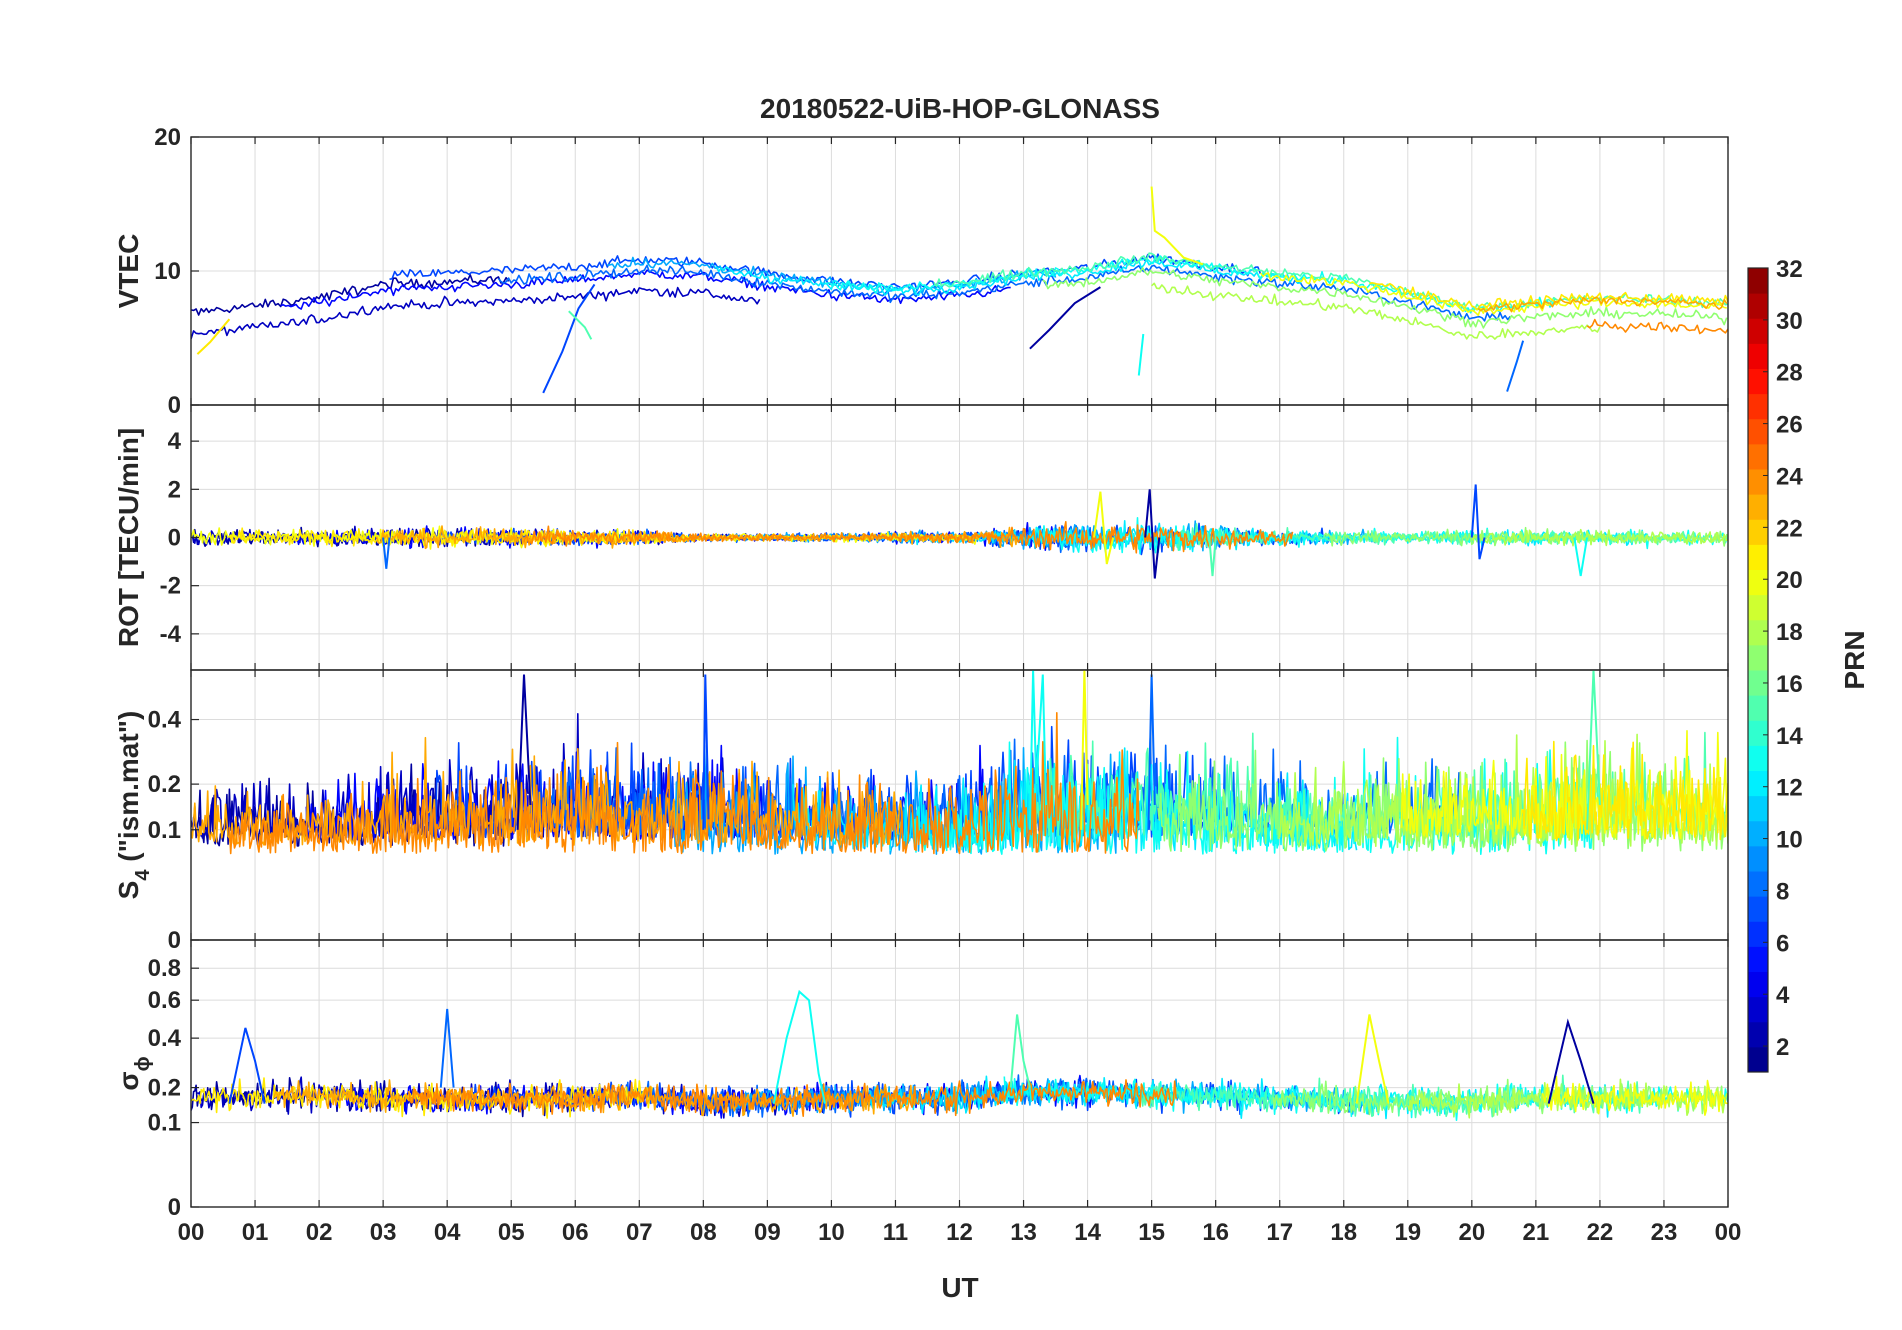  What do you see at coordinates (959, 531) in the screenshot?
I see `series-group-rot` at bounding box center [959, 531].